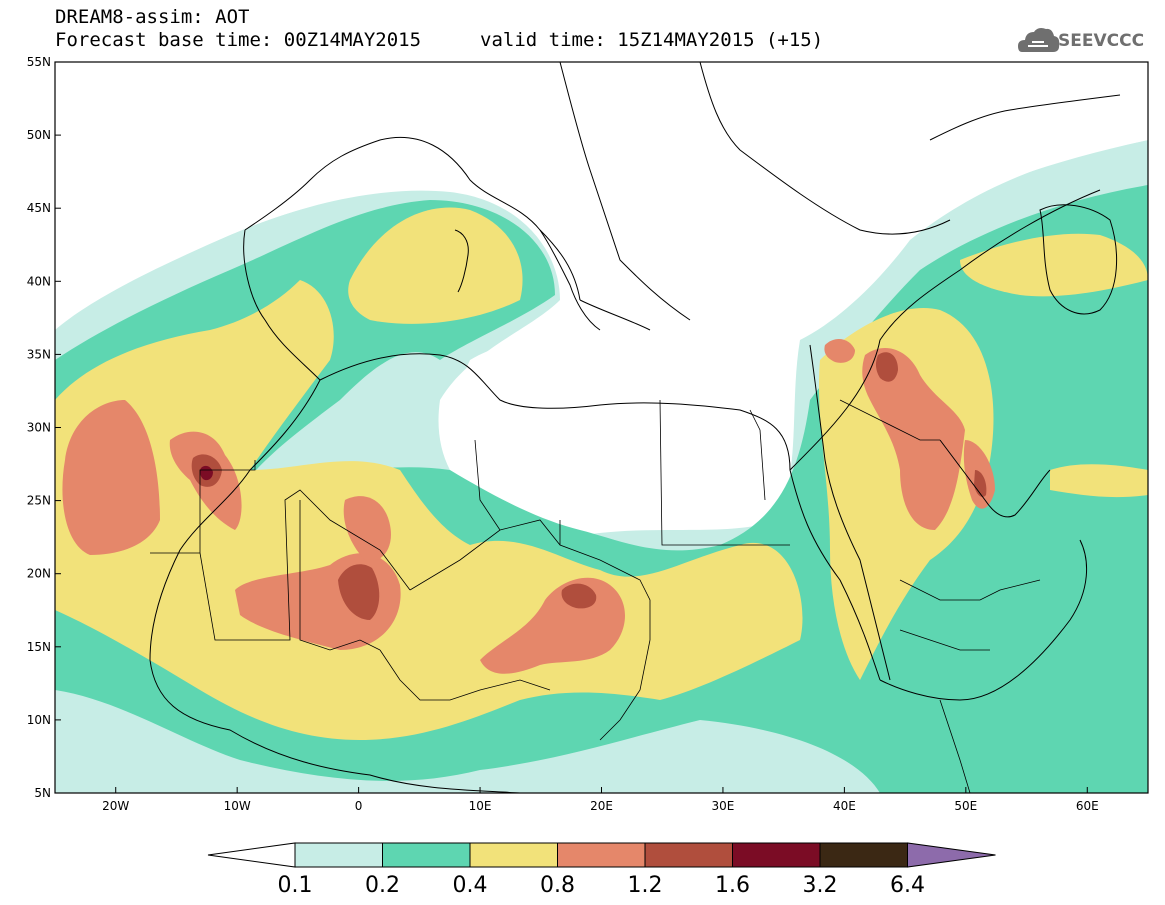 Image resolution: width=1165 pixels, height=905 pixels. I want to click on forecast-base-time: Forecast base time: 00Z14MAY2015, so click(238, 40).